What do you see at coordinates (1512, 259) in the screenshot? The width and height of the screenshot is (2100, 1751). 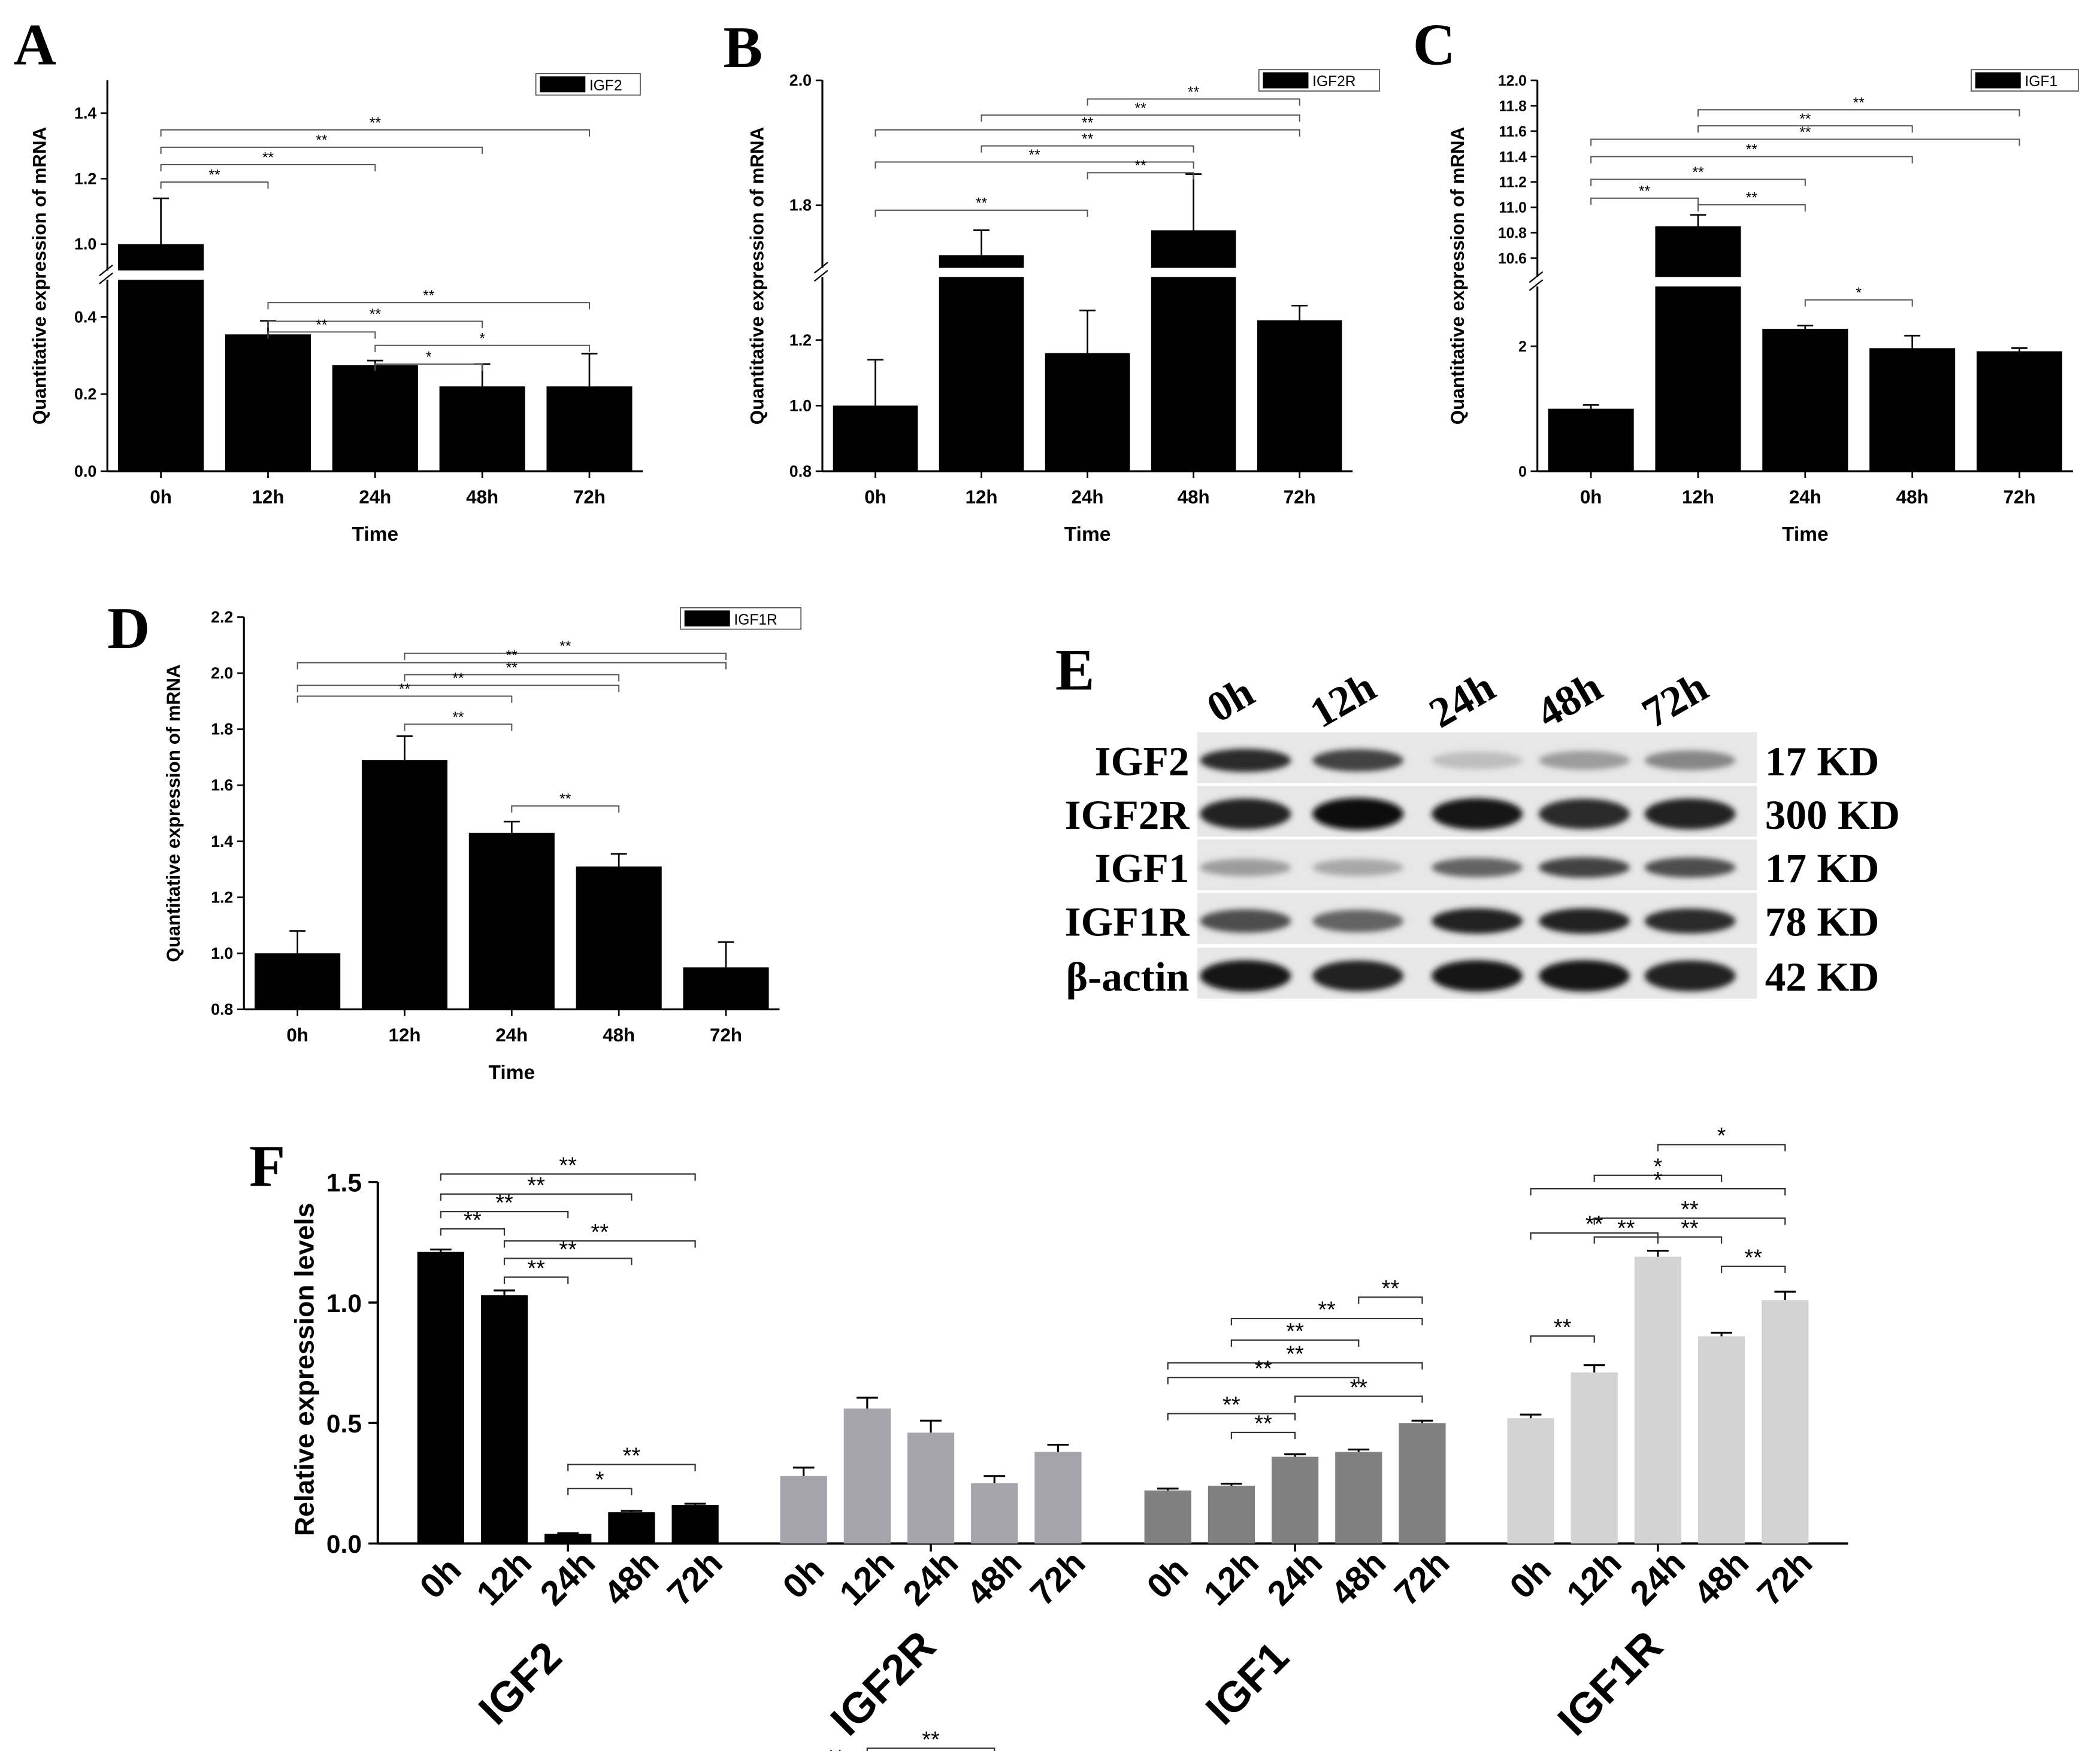 I see `y-tick-label: 10.6` at bounding box center [1512, 259].